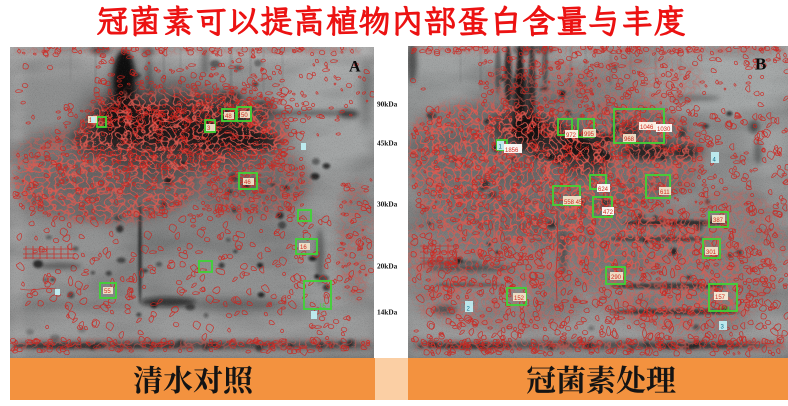 This screenshot has width=788, height=406. I want to click on svg-text: 90kDa, so click(387, 104).